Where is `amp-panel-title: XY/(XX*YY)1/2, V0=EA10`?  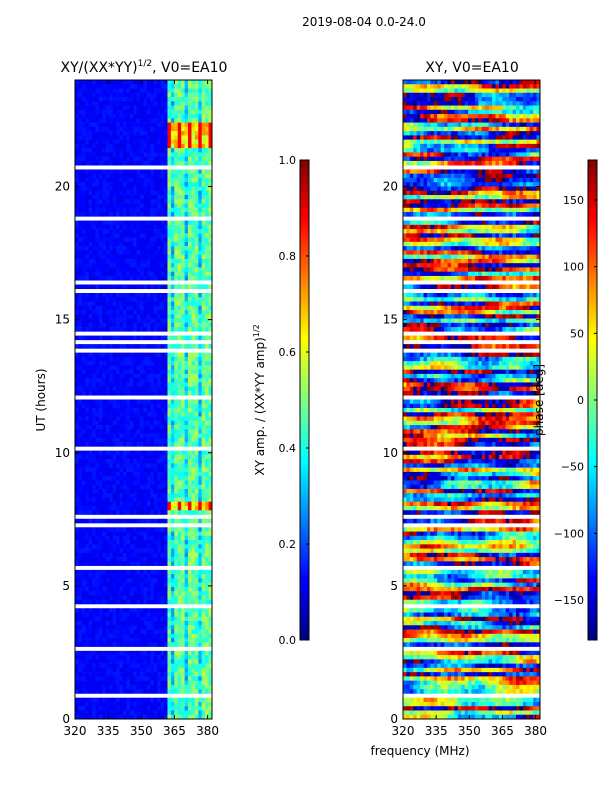
amp-panel-title: XY/(XX*YY)1/2, V0=EA10 is located at coordinates (144, 67).